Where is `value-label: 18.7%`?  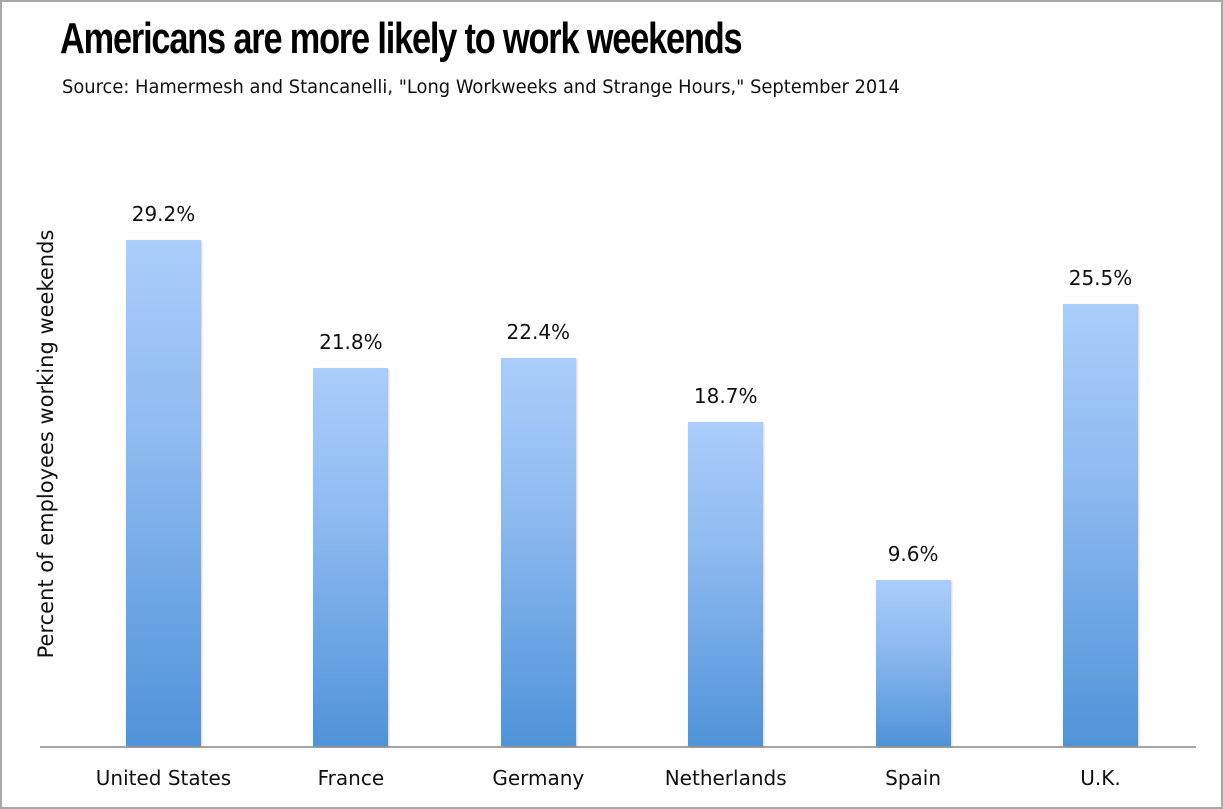 value-label: 18.7% is located at coordinates (725, 395).